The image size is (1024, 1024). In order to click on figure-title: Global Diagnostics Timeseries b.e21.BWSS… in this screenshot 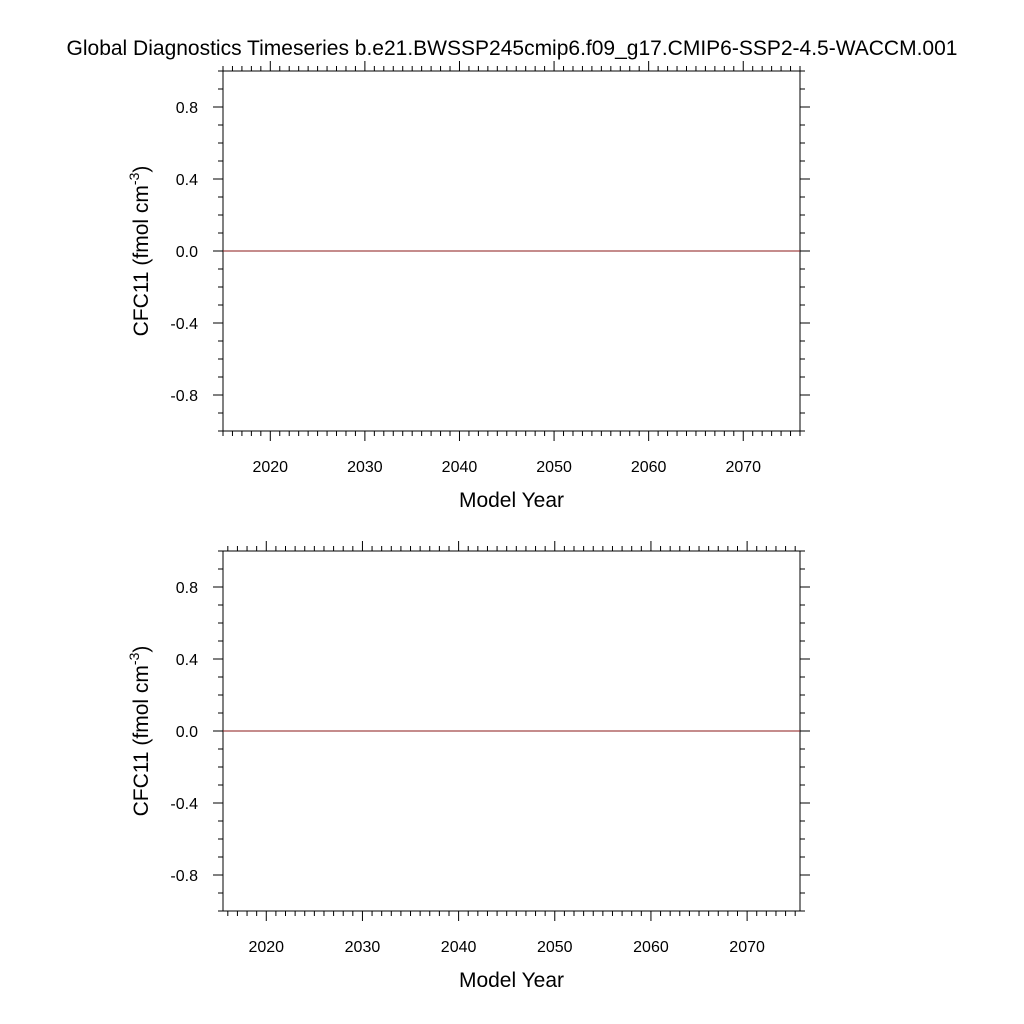, I will do `click(512, 48)`.